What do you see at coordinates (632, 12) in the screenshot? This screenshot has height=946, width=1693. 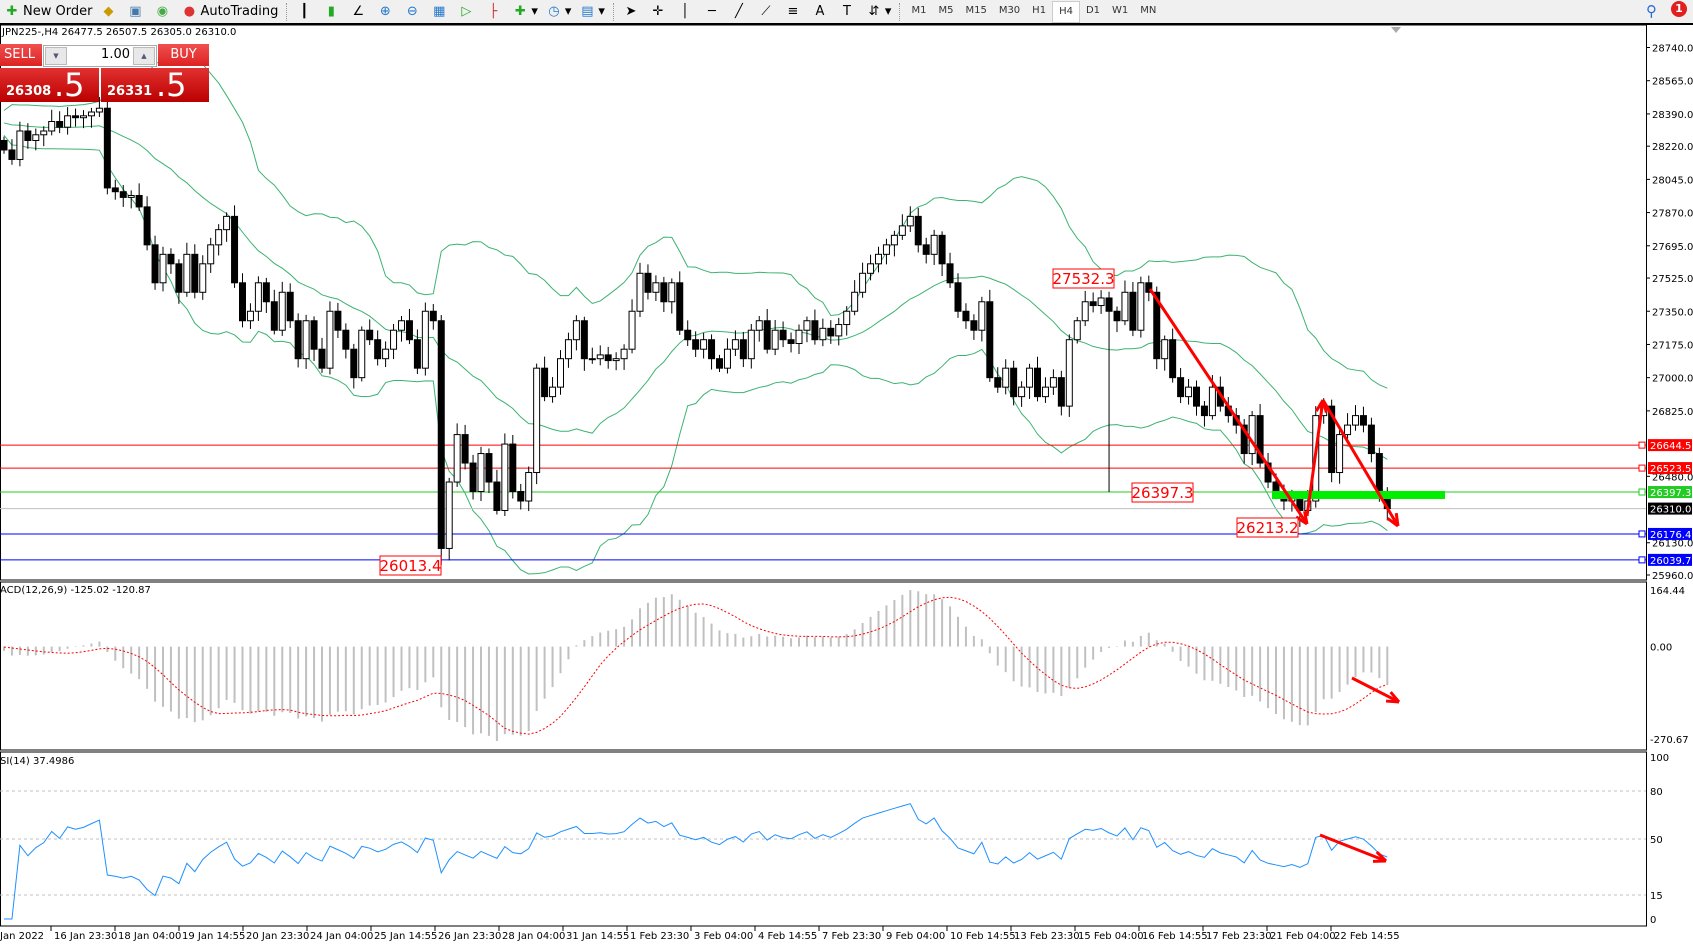 I see `cursor-button: ➤` at bounding box center [632, 12].